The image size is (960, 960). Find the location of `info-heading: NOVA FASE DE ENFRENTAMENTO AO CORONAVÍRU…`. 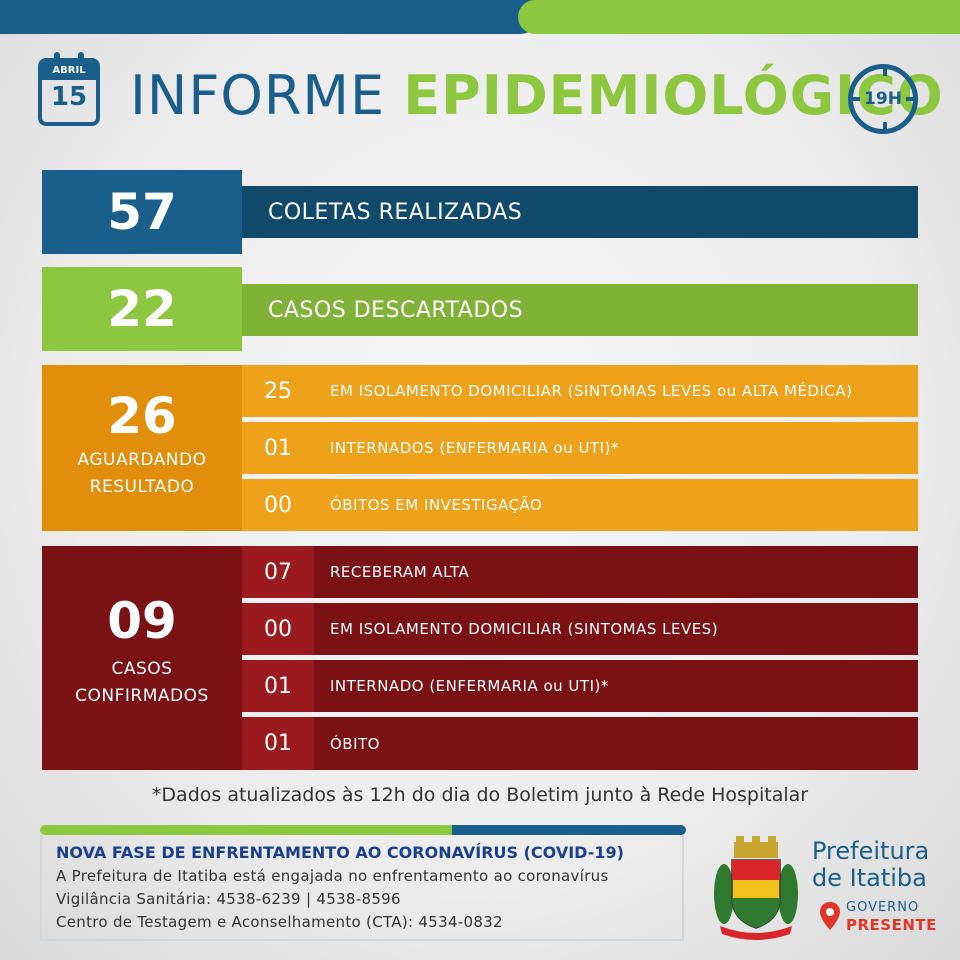

info-heading: NOVA FASE DE ENFRENTAMENTO AO CORONAVÍRU… is located at coordinates (340, 852).